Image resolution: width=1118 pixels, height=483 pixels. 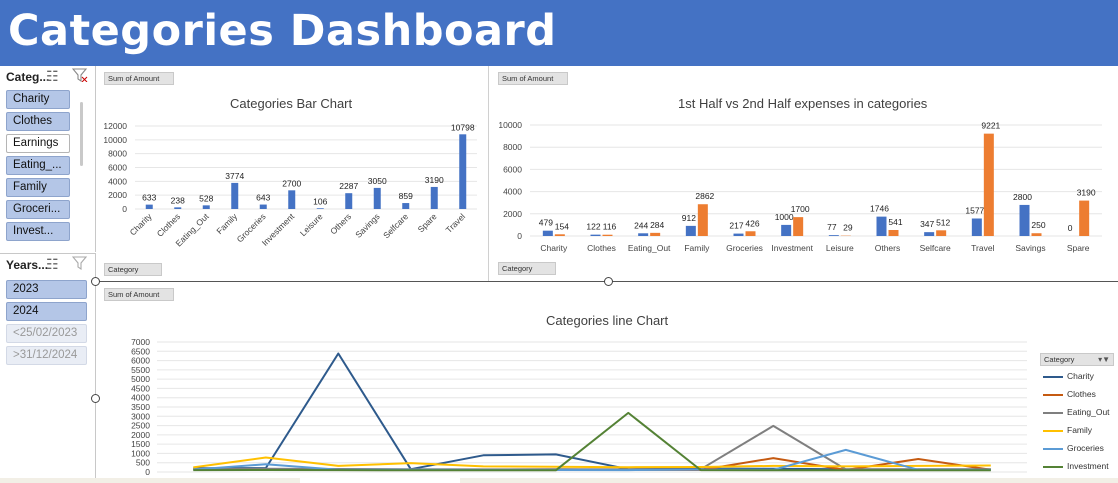 I want to click on x-tick-label: Family, so click(x=697, y=248).